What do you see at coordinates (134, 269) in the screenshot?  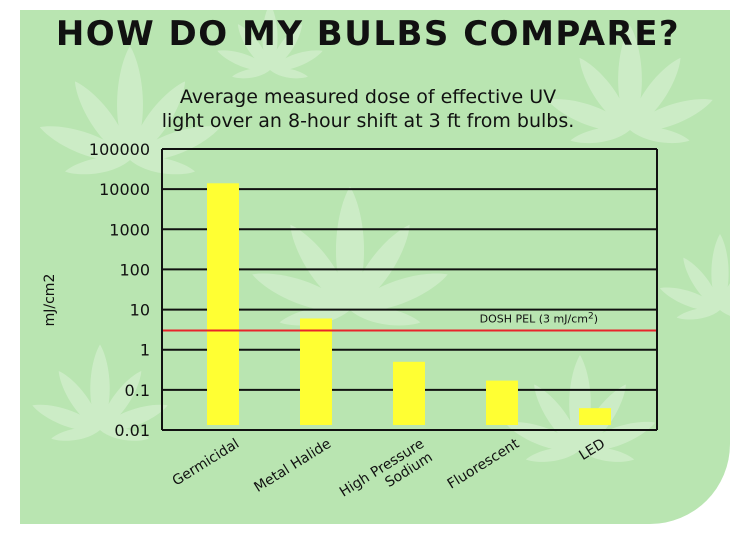 I see `y-tick-label: 100` at bounding box center [134, 269].